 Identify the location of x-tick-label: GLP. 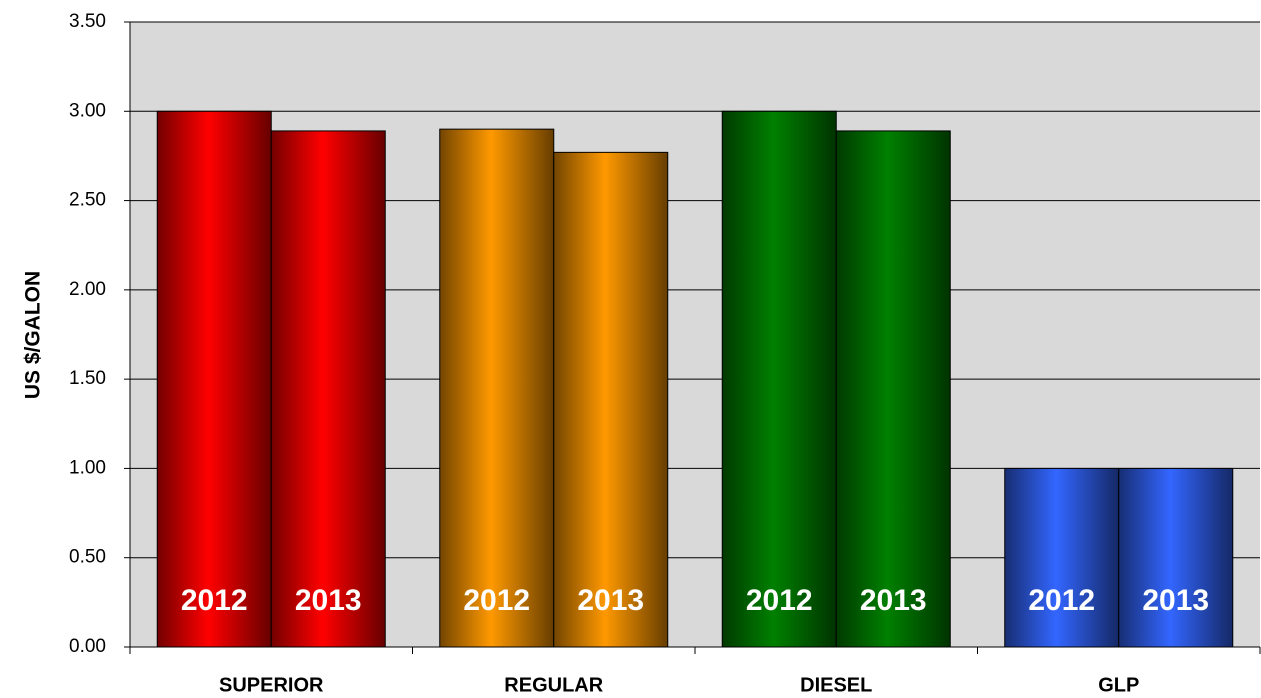
(1118, 685).